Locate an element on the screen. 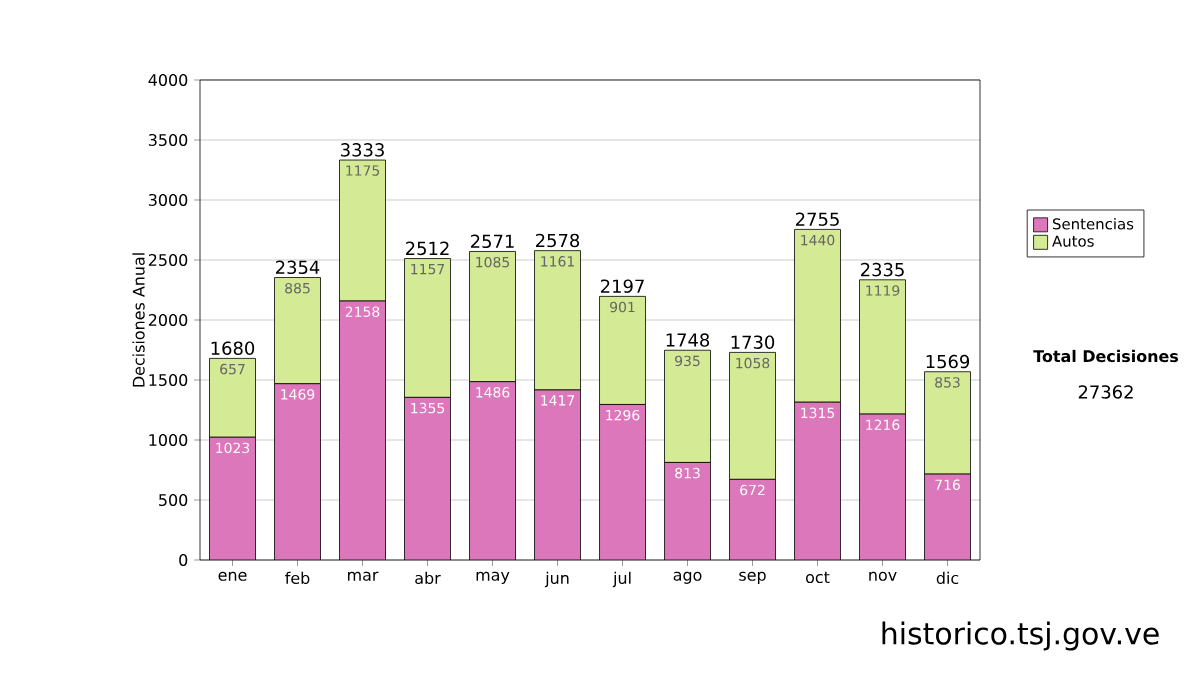  total-label: 2197 is located at coordinates (622, 286).